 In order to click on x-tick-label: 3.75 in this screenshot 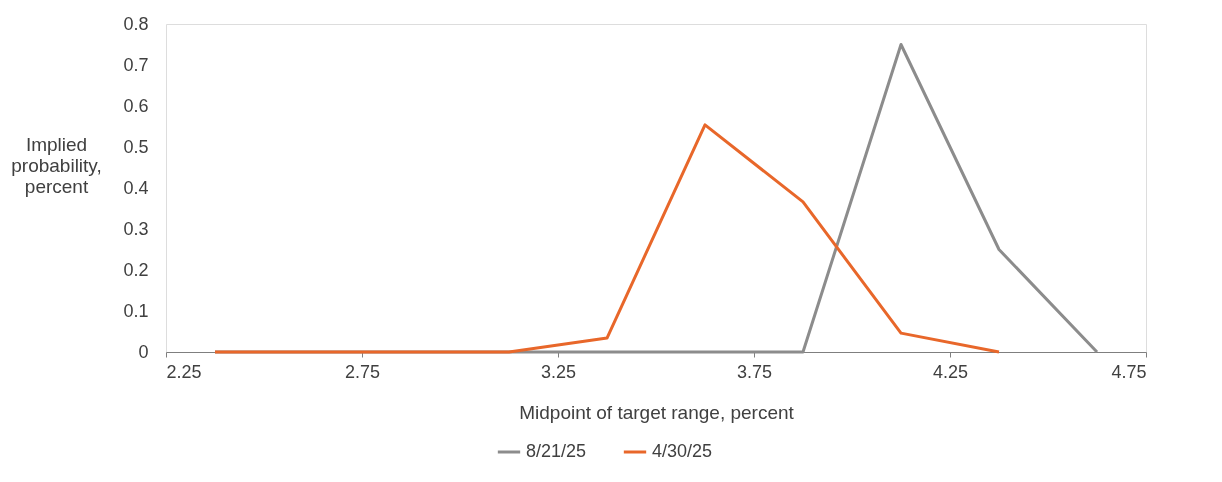, I will do `click(754, 371)`.